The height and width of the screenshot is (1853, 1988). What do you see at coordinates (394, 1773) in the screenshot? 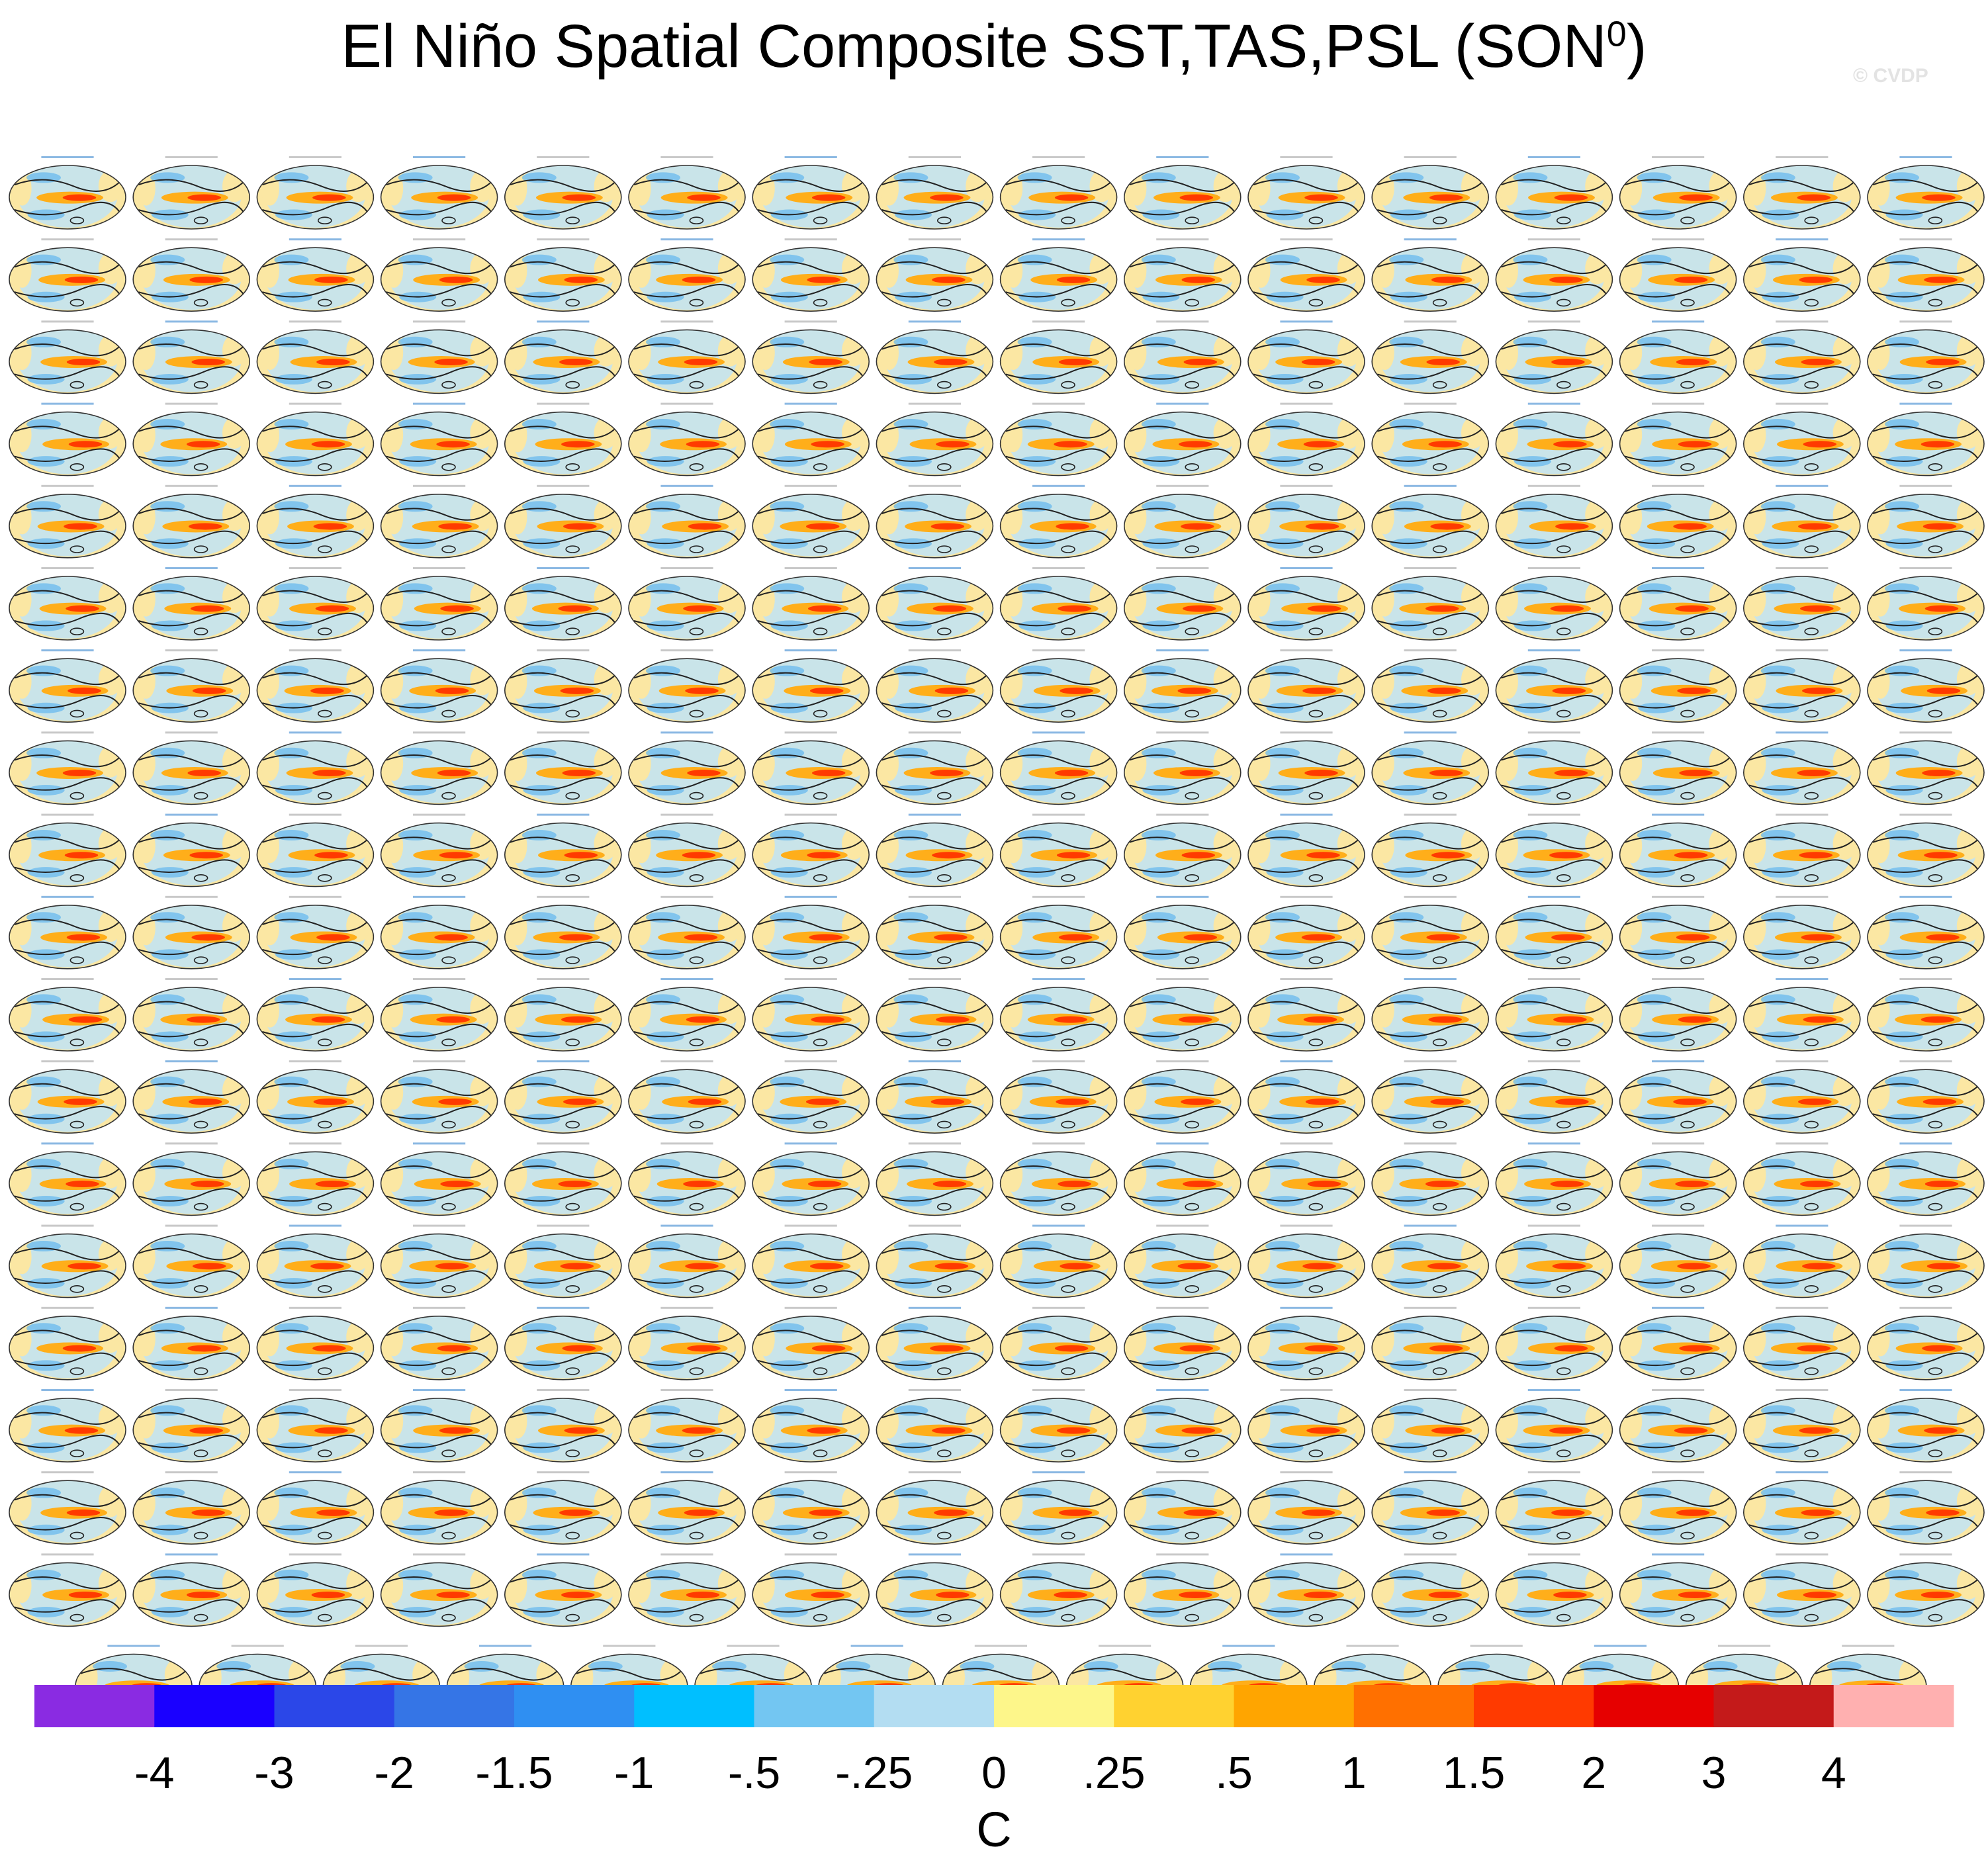
I see `colorbar-tick-label: -2` at bounding box center [394, 1773].